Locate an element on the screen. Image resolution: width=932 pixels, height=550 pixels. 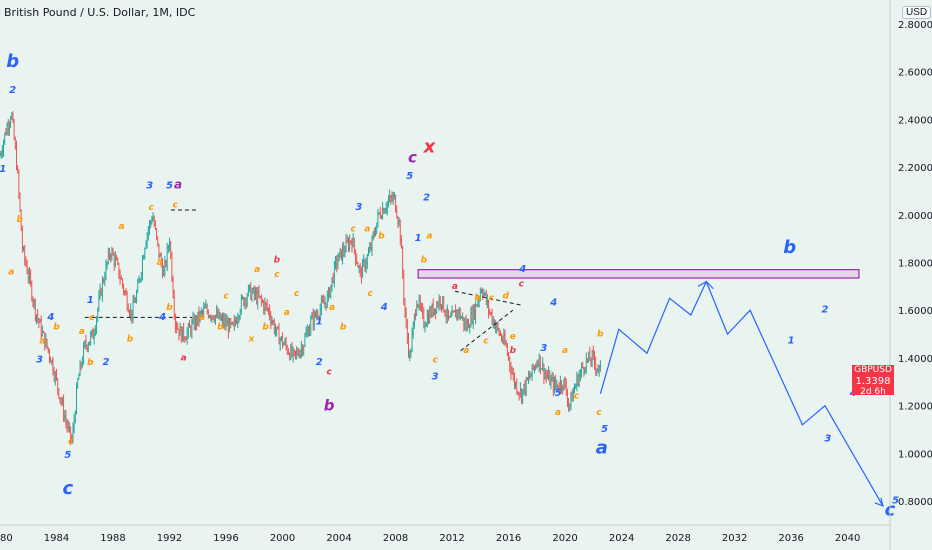
currency-button: USD is located at coordinates (917, 12).